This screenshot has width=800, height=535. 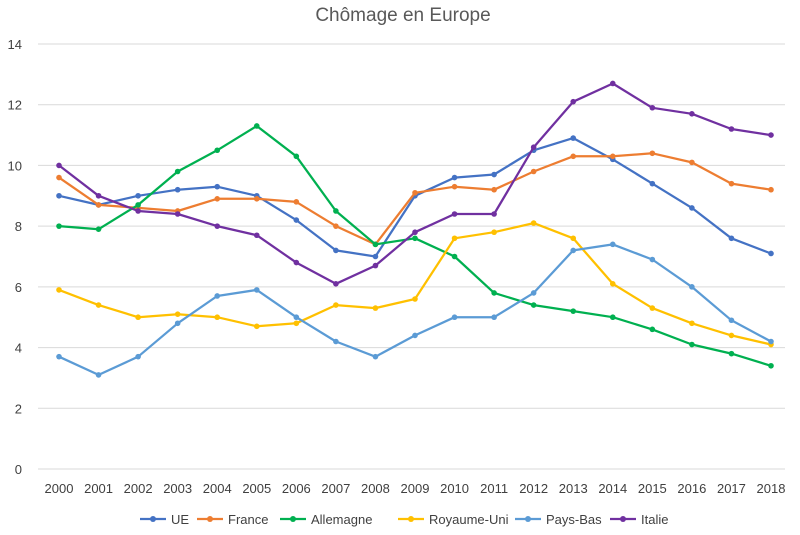 What do you see at coordinates (18, 287) in the screenshot?
I see `y-tick-label: 6` at bounding box center [18, 287].